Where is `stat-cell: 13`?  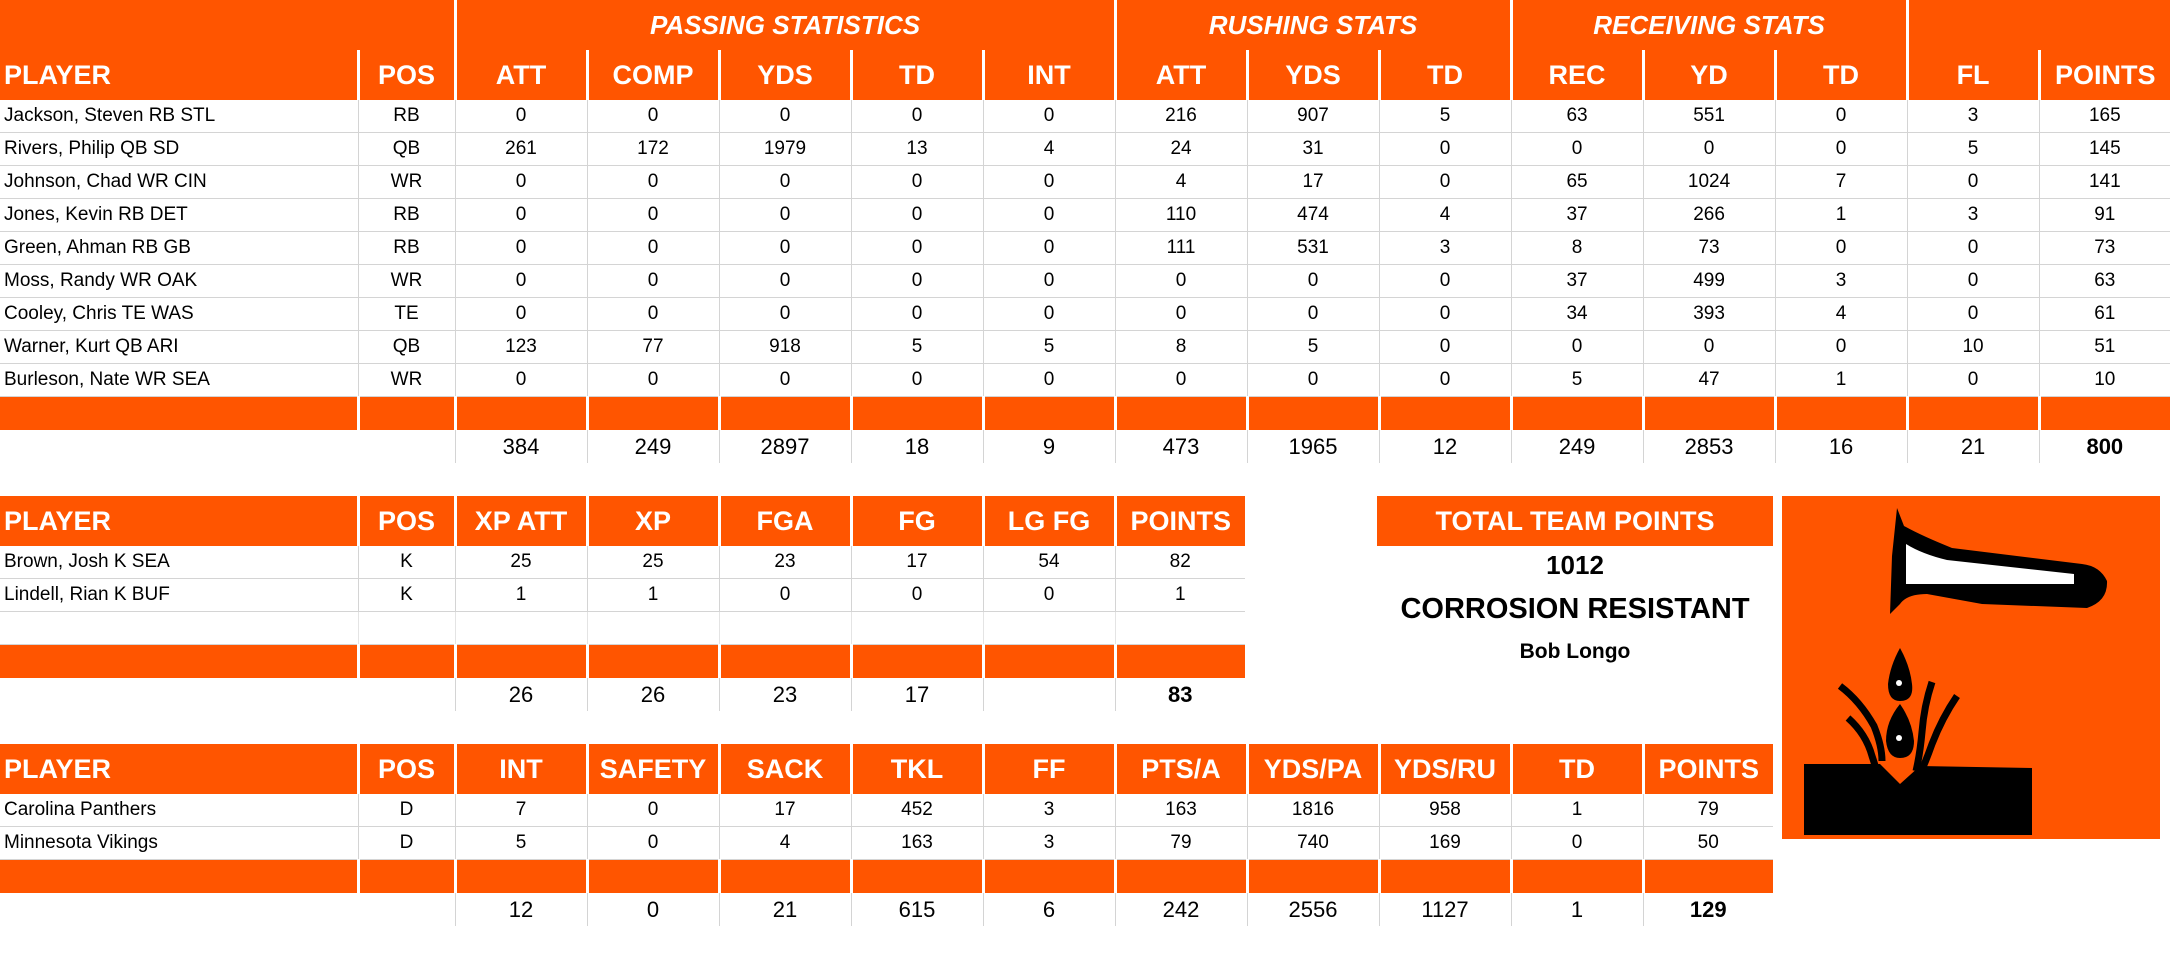 stat-cell: 13 is located at coordinates (916, 149).